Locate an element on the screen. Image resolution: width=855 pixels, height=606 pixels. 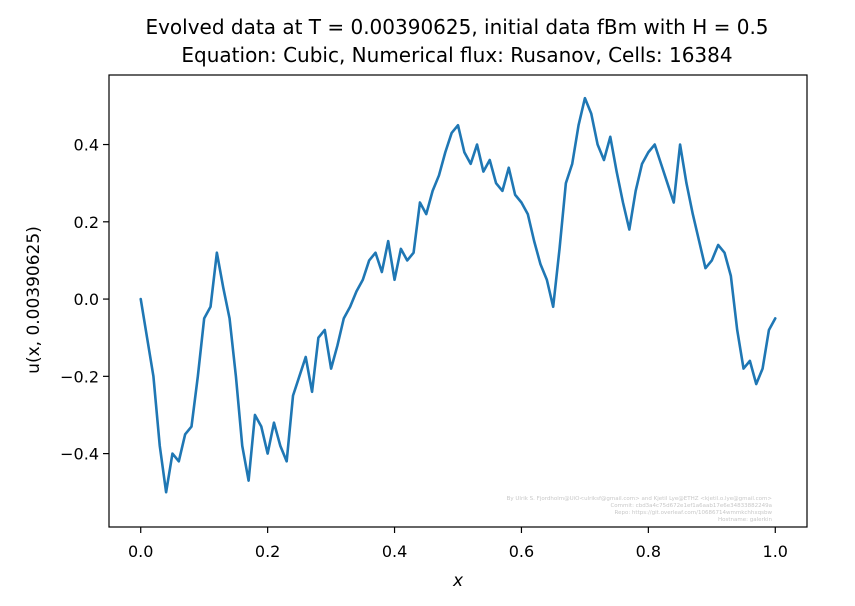
y-tick-label: 0.0 is located at coordinates (86, 299).